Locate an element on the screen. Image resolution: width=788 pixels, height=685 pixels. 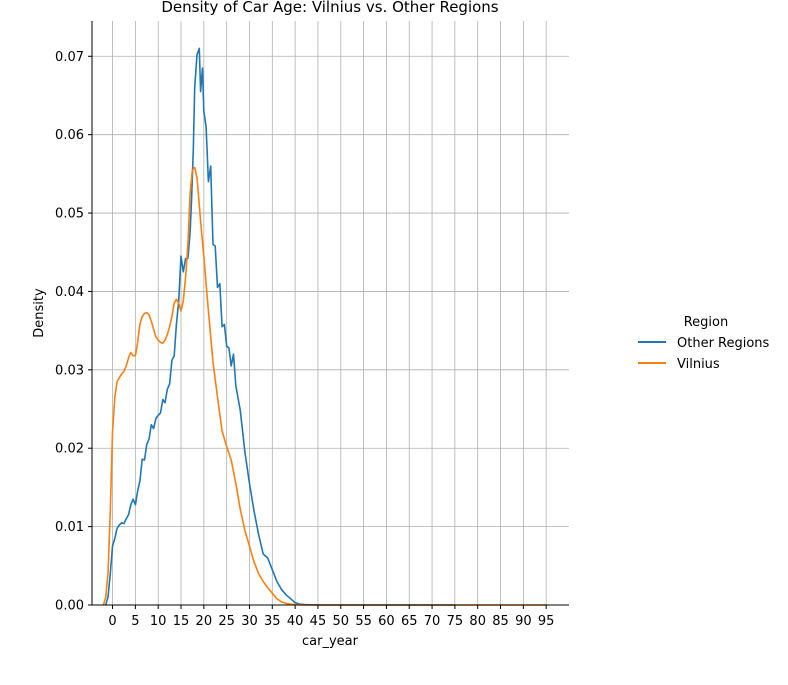
y-tick-label: 0.07 is located at coordinates (69, 57).